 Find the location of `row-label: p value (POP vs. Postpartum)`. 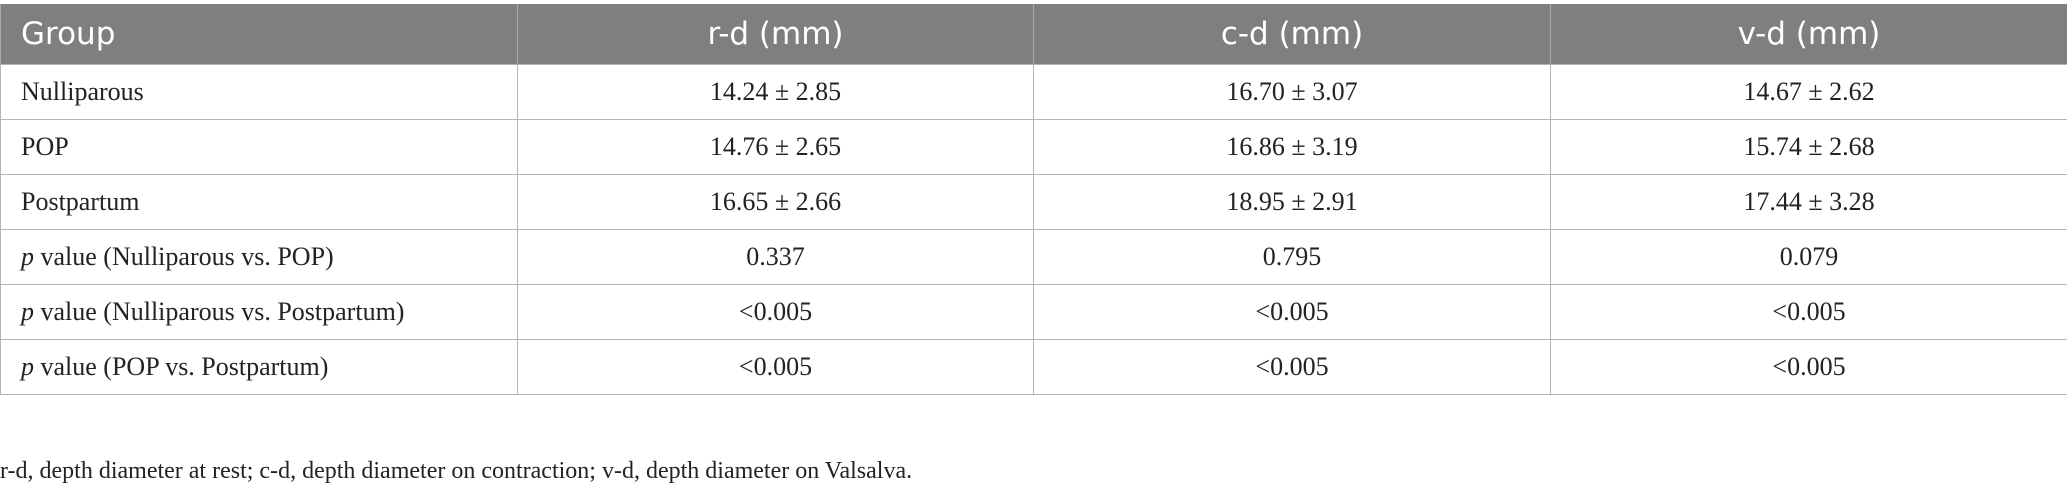

row-label: p value (POP vs. Postpartum) is located at coordinates (259, 367).